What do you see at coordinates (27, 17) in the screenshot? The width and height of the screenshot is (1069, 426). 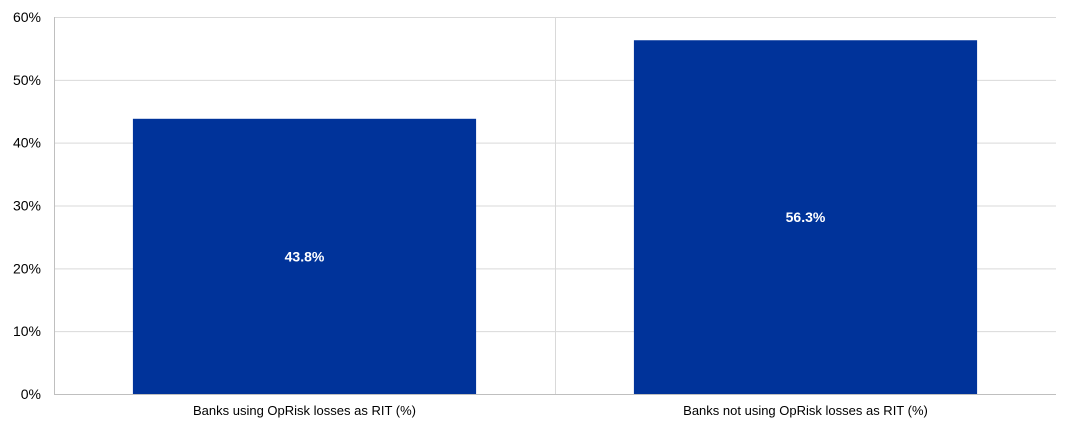 I see `y-tick-label-60: 60%` at bounding box center [27, 17].